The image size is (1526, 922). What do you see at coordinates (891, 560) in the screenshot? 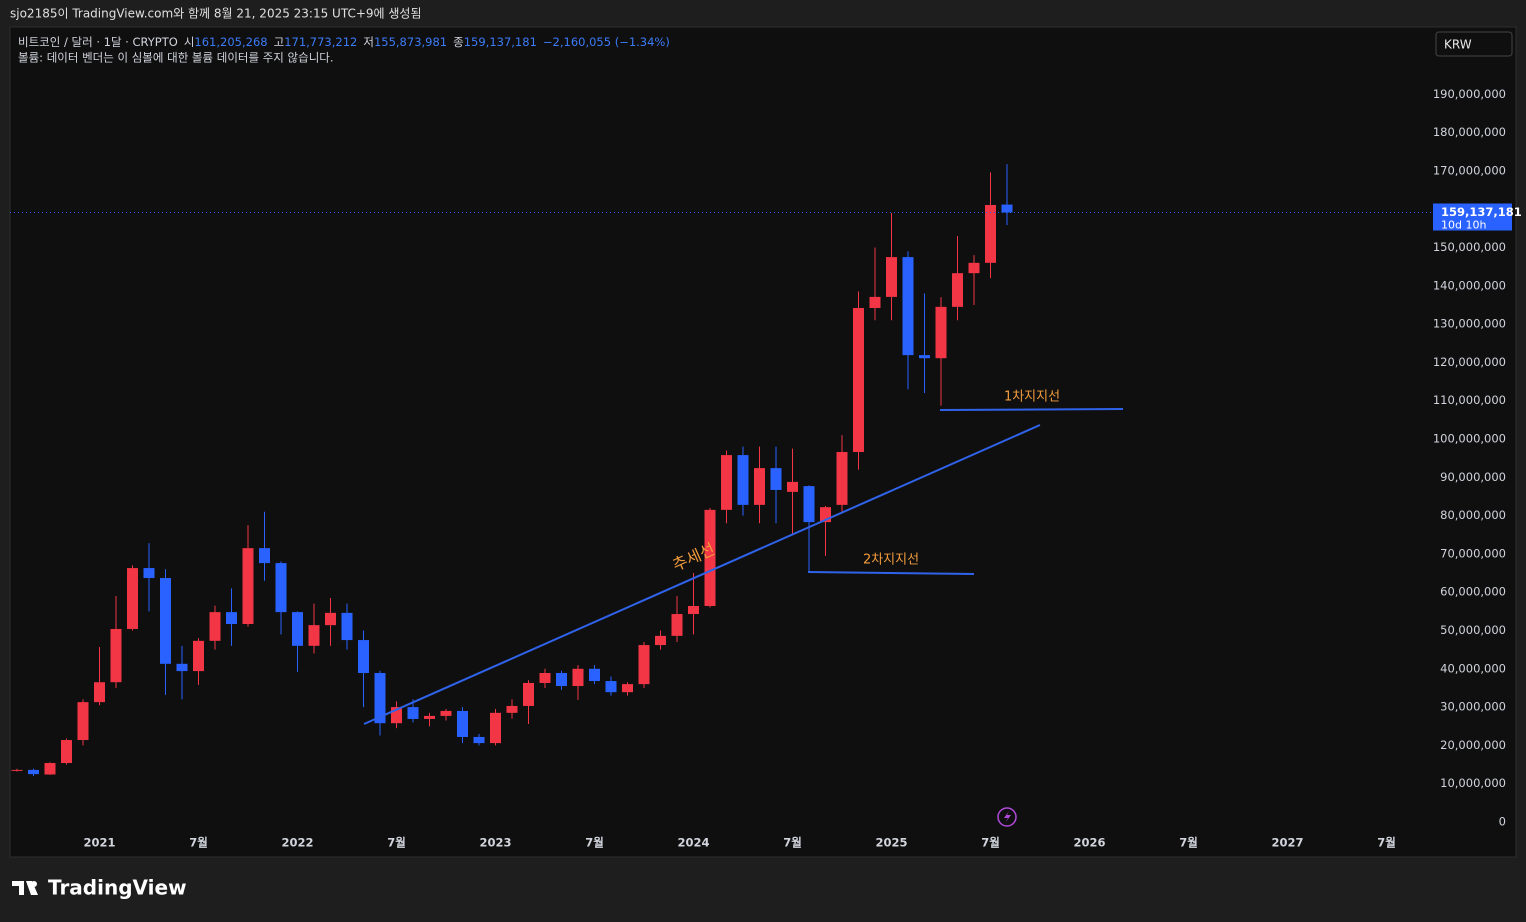
I see `annotation: 2차지지선` at bounding box center [891, 560].